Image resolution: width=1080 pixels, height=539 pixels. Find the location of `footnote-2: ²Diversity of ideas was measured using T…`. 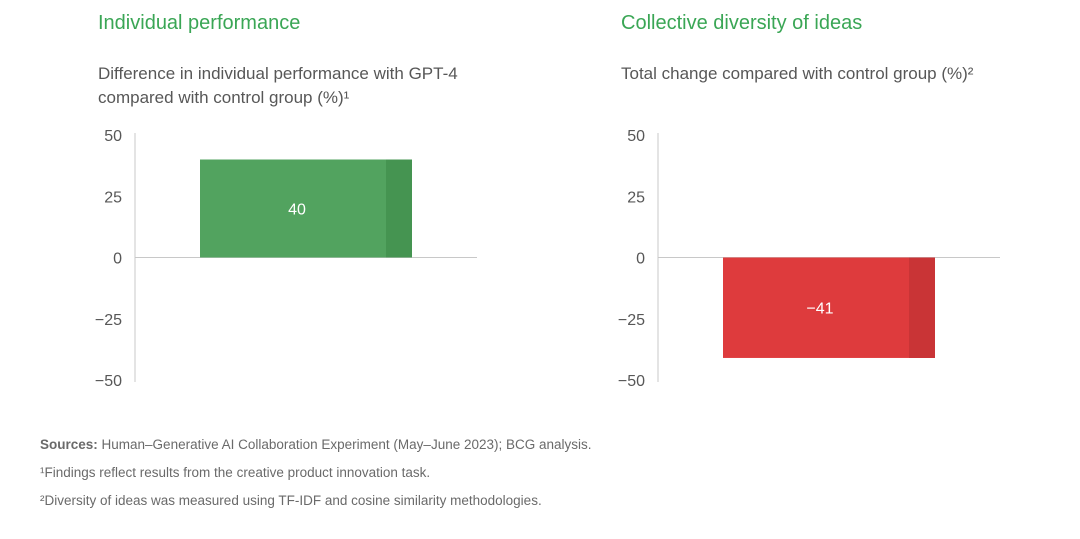

footnote-2: ²Diversity of ideas was measured using T… is located at coordinates (291, 500).